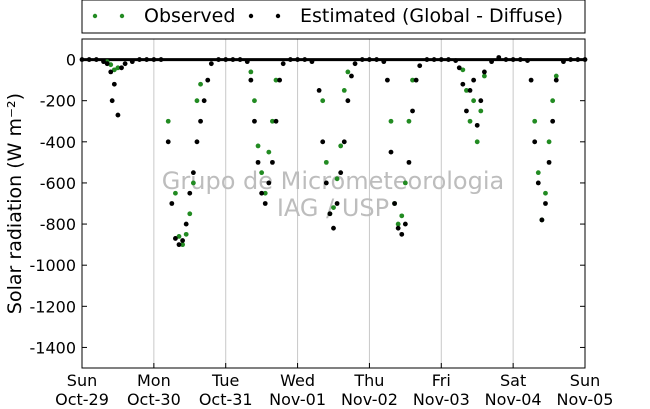  What do you see at coordinates (297, 399) in the screenshot?
I see `x-tick-label-date: Nov-01` at bounding box center [297, 399].